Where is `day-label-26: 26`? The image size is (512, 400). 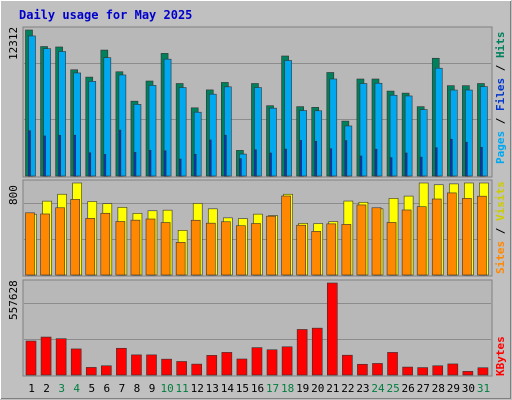
day-label-26: 26 is located at coordinates (408, 388).